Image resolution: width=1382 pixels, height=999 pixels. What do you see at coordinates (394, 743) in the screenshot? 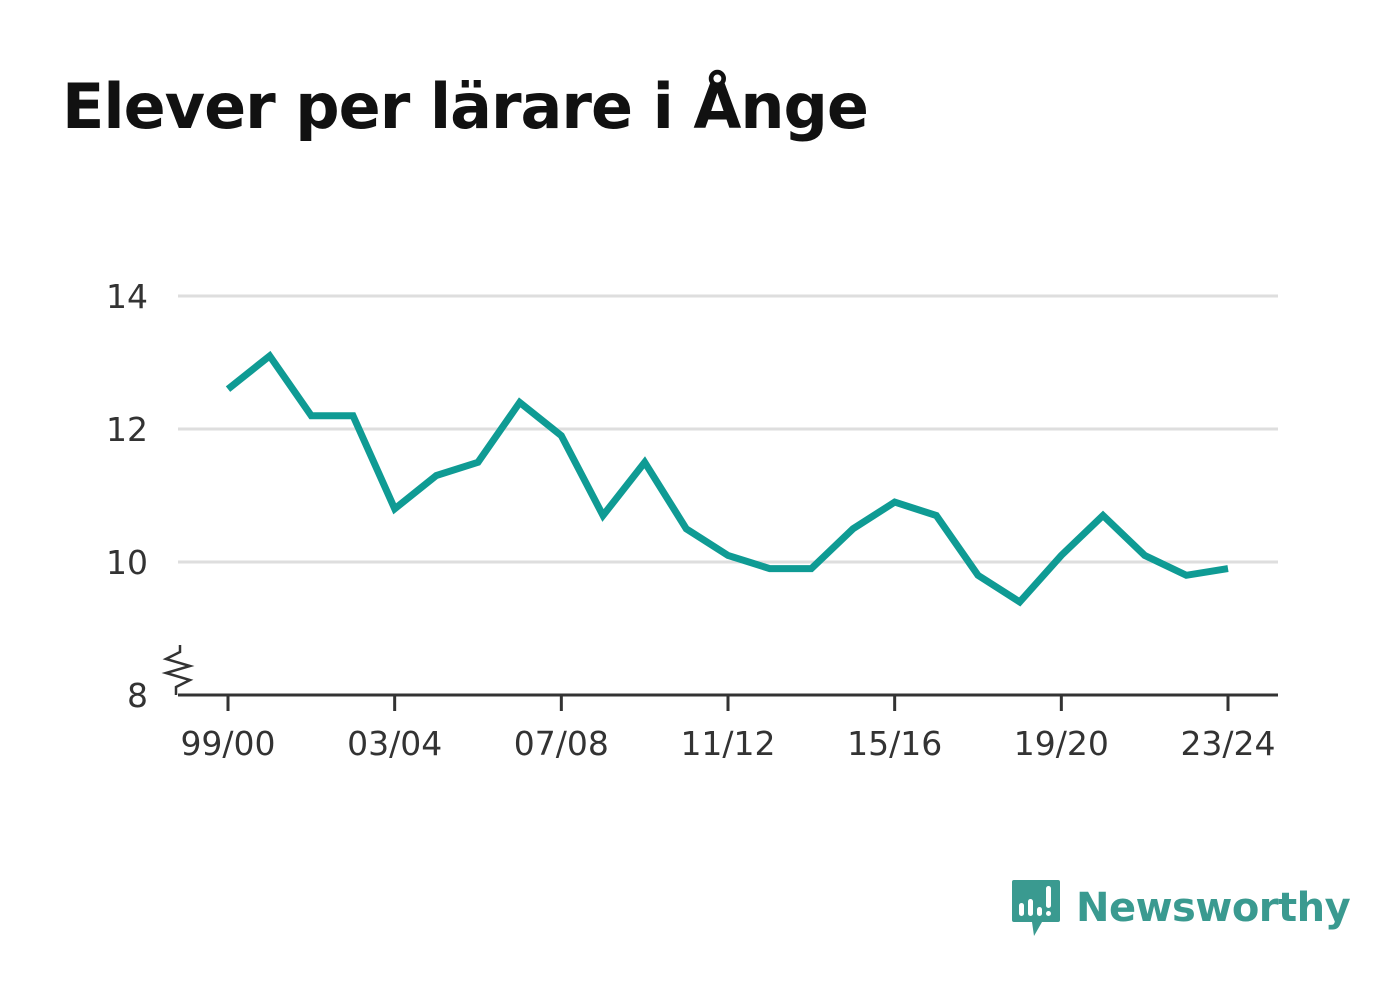
I see `x-tick-label-03/04: 03/04` at bounding box center [394, 743].